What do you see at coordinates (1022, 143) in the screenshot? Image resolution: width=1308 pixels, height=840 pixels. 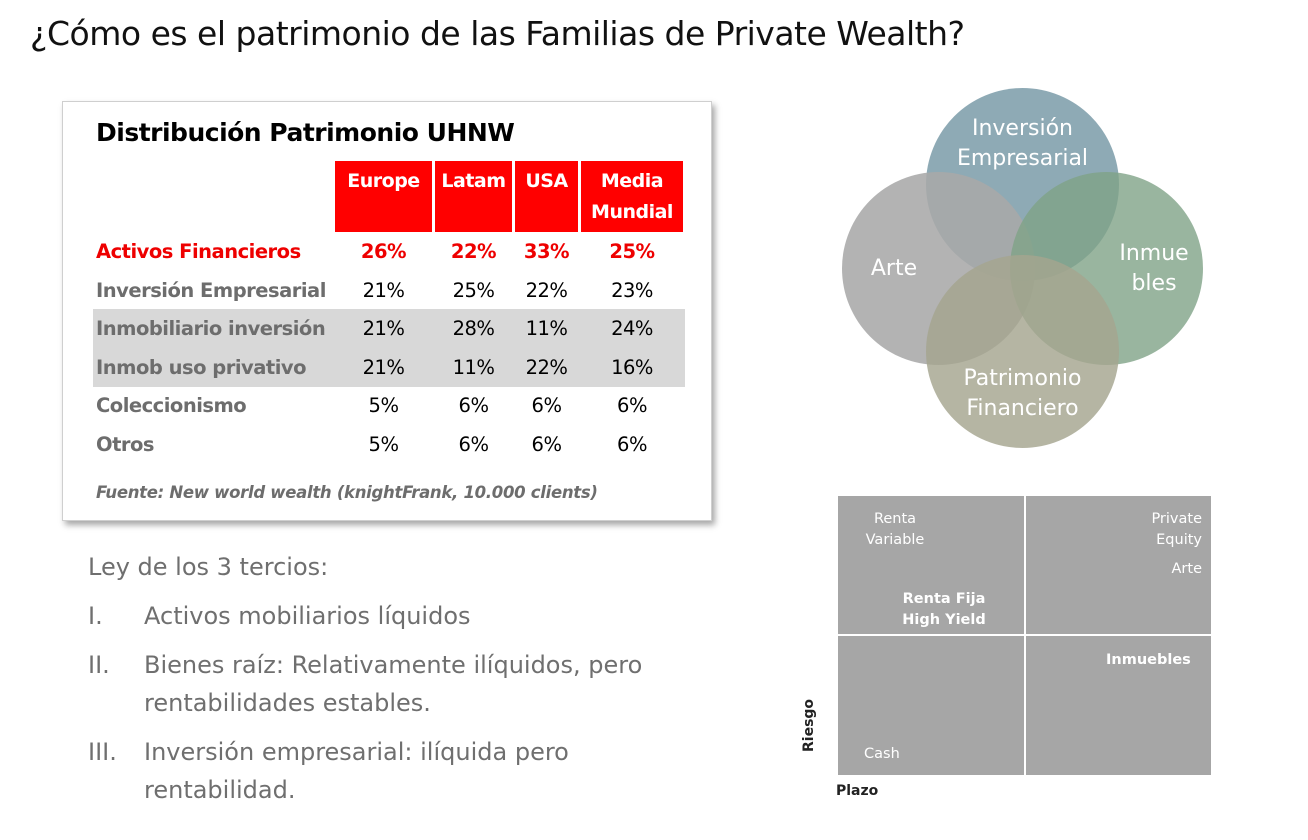 I see `venn-label-inversion-empresarial: Inversión Empresarial` at bounding box center [1022, 143].